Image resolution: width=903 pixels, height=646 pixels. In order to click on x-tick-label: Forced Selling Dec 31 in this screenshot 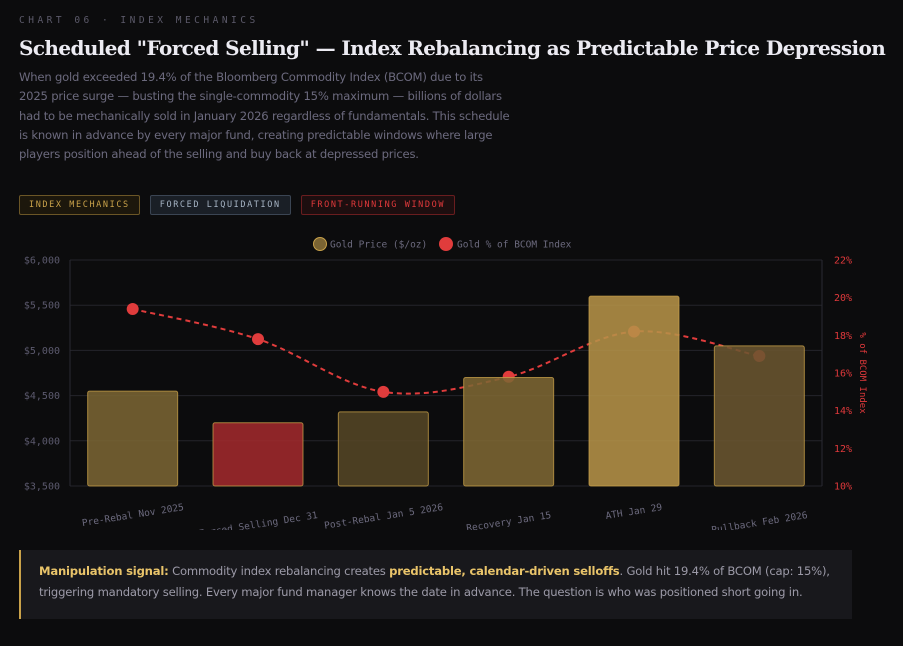, I will do `click(258, 520)`.